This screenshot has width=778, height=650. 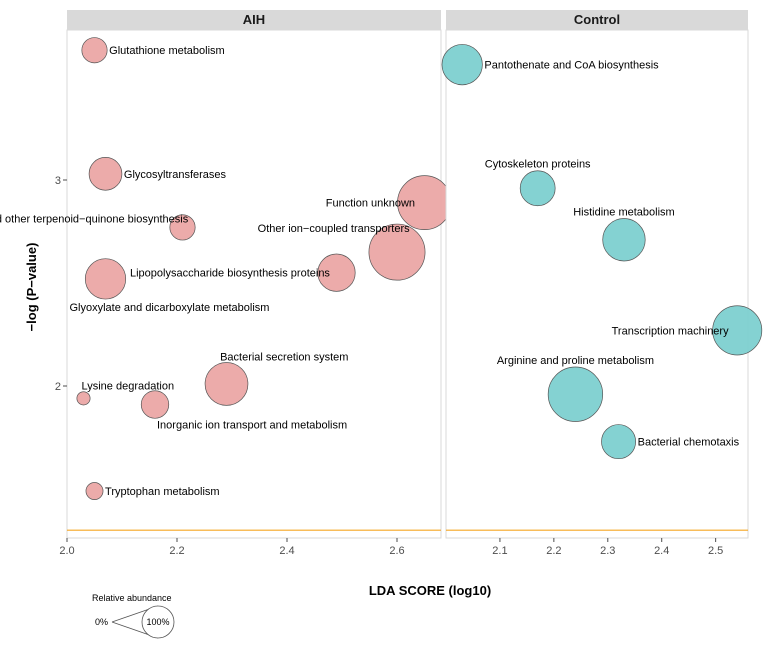 I want to click on y-tick-label-2: 2, so click(x=58, y=387).